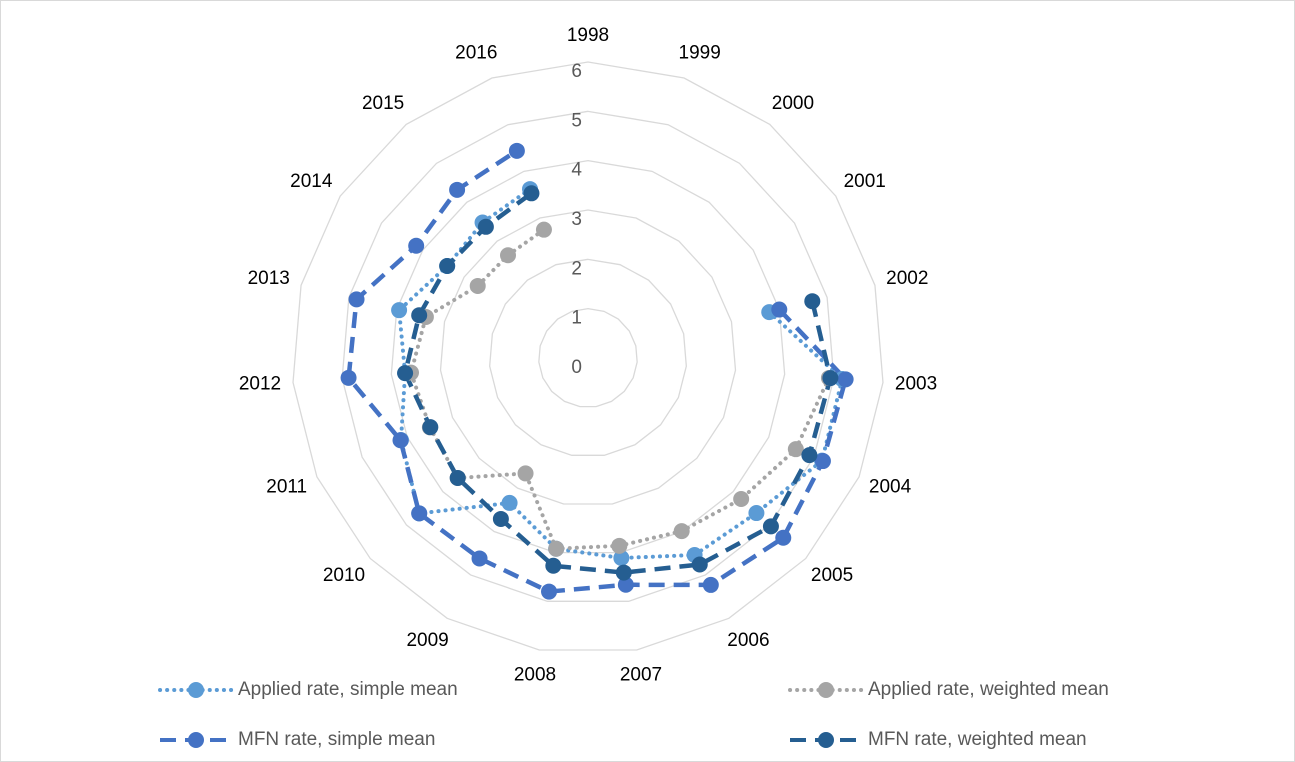 The width and height of the screenshot is (1295, 762). What do you see at coordinates (916, 384) in the screenshot?
I see `category-label: 2003` at bounding box center [916, 384].